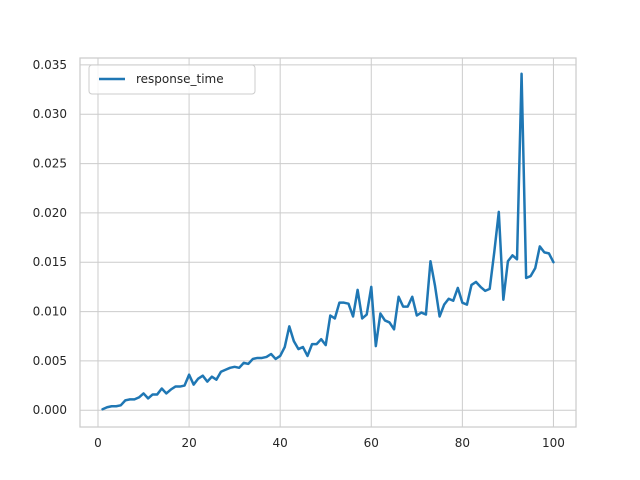  What do you see at coordinates (50, 237) in the screenshot?
I see `y-axis-ticks: 0.000 0.005 0.010 0.015 0.020 0.025 0.030 0.035` at bounding box center [50, 237].